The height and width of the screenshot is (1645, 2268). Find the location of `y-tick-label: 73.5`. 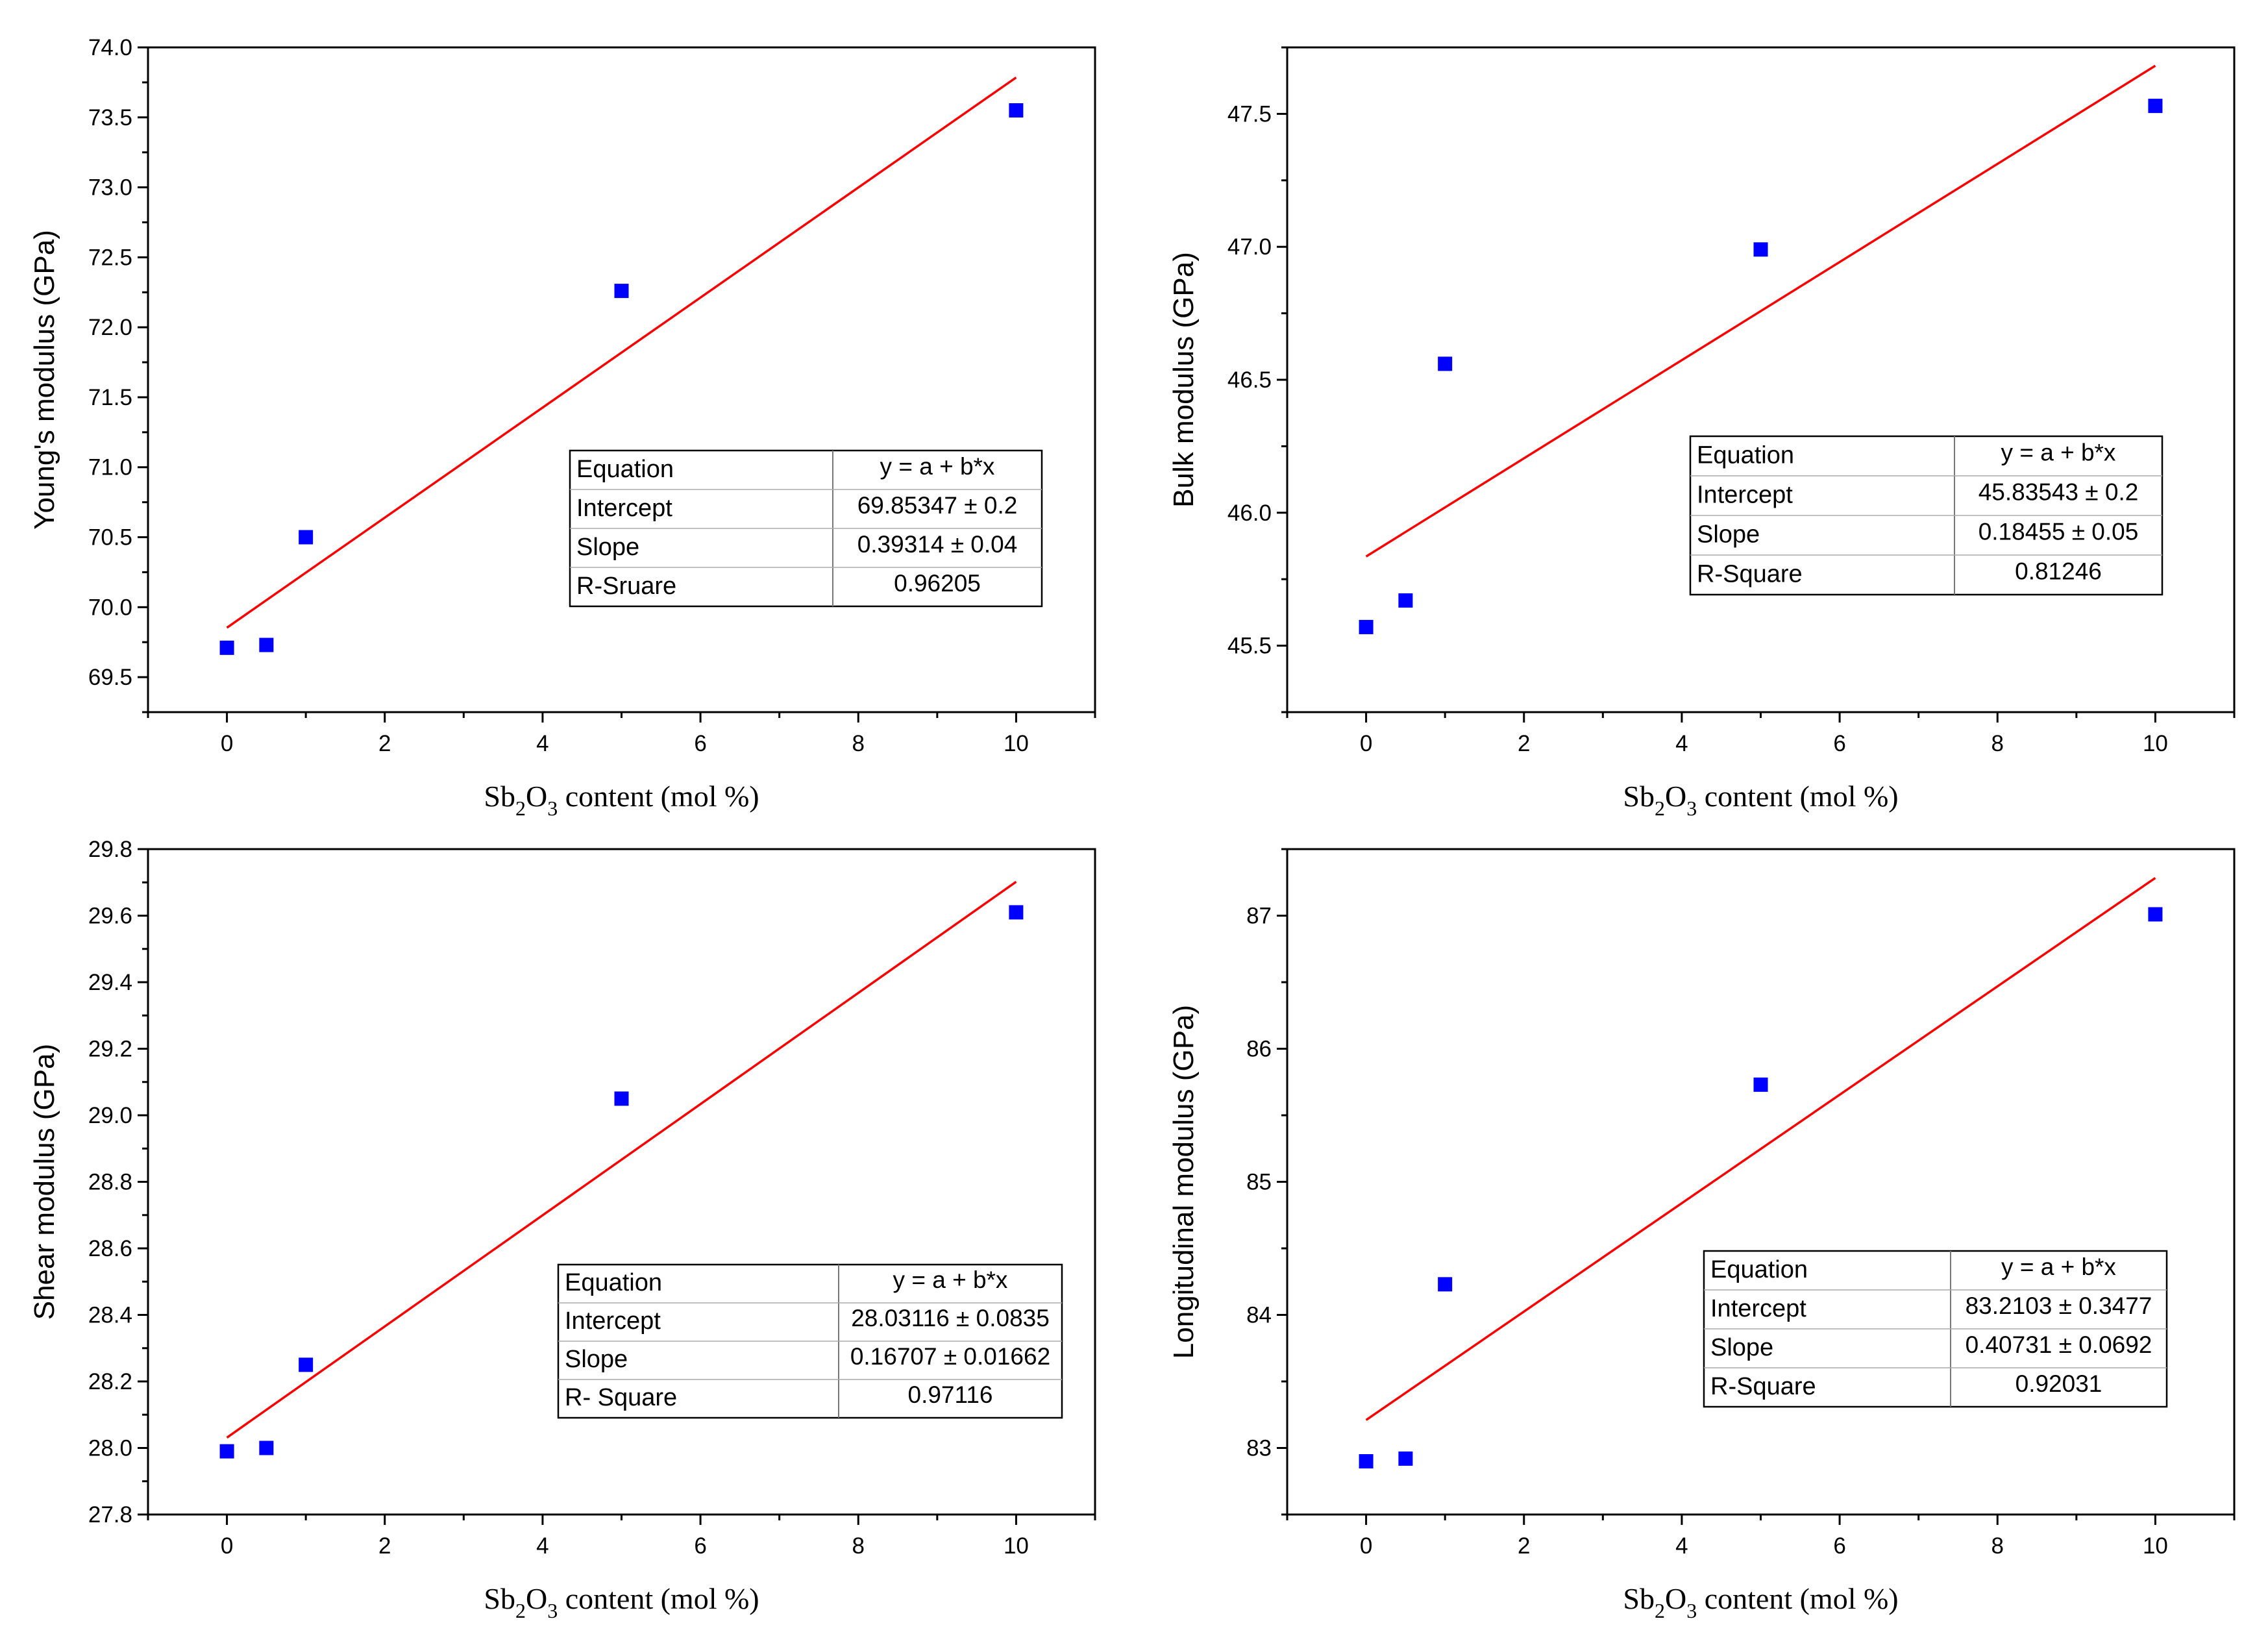

y-tick-label: 73.5 is located at coordinates (110, 117).